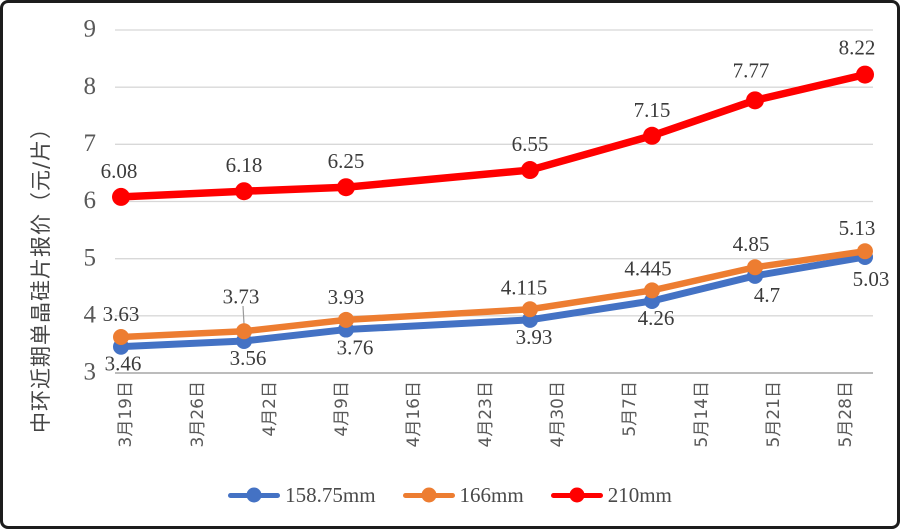 The width and height of the screenshot is (900, 529). What do you see at coordinates (414, 414) in the screenshot?
I see `x-axis-tick-label: 4月16日` at bounding box center [414, 414].